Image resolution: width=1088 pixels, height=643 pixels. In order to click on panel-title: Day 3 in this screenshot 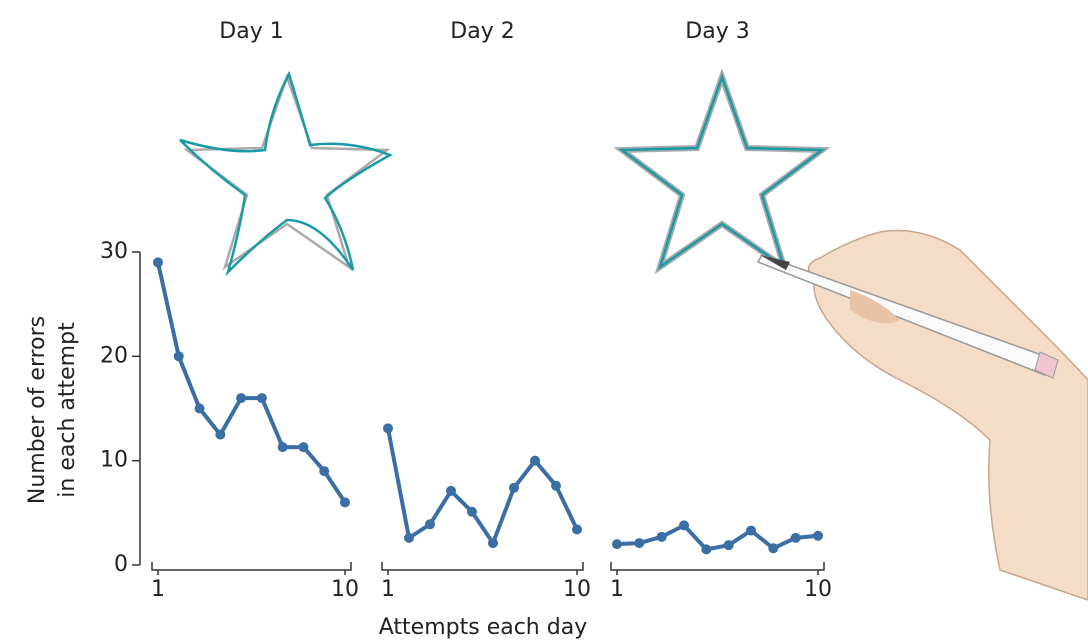, I will do `click(717, 31)`.